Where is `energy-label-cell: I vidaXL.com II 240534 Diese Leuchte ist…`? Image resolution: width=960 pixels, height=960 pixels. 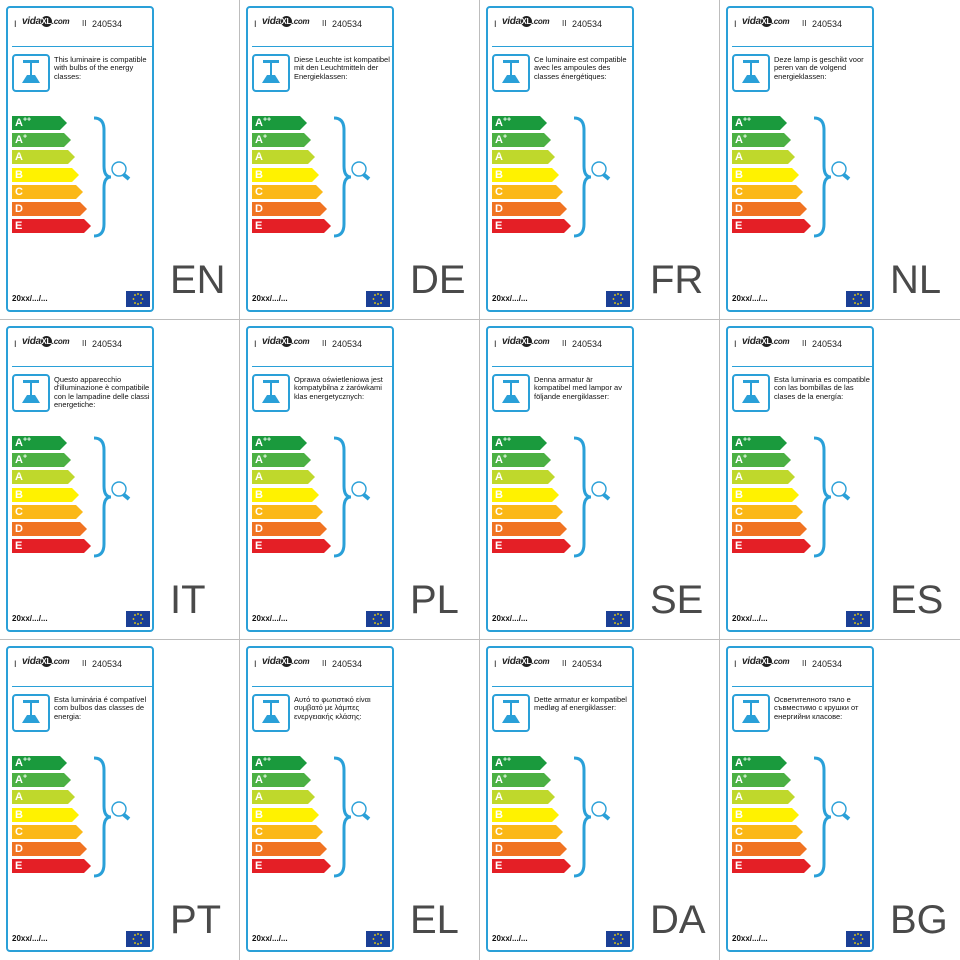 energy-label-cell: I vidaXL.com II 240534 Diese Leuchte ist… is located at coordinates (360, 160).